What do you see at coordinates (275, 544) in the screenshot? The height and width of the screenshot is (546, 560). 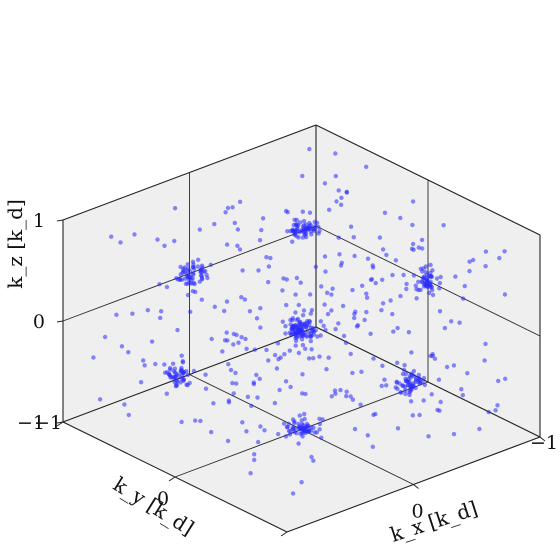 I see `y-tick-label: 1` at bounding box center [275, 544].